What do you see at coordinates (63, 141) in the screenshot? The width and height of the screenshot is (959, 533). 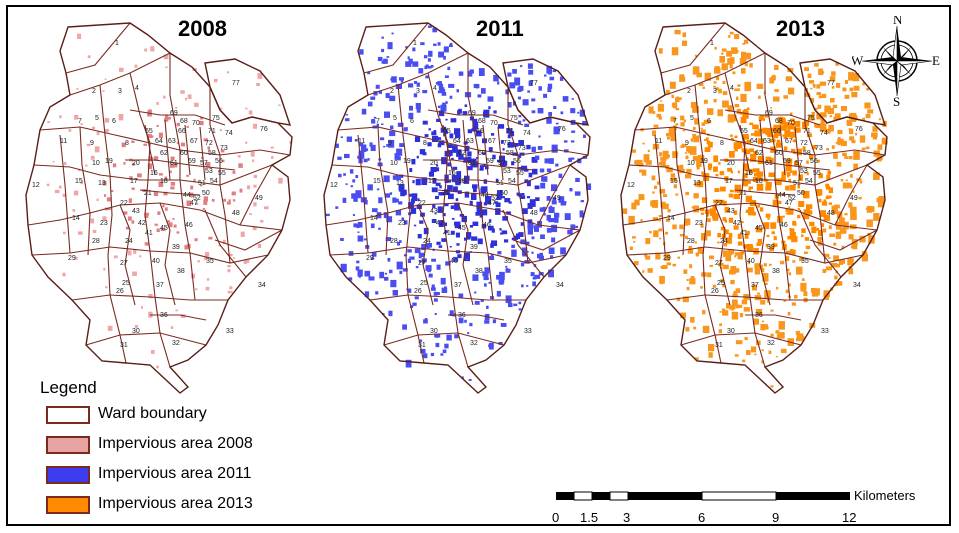 I see `ward-label-11: 11` at bounding box center [63, 141].